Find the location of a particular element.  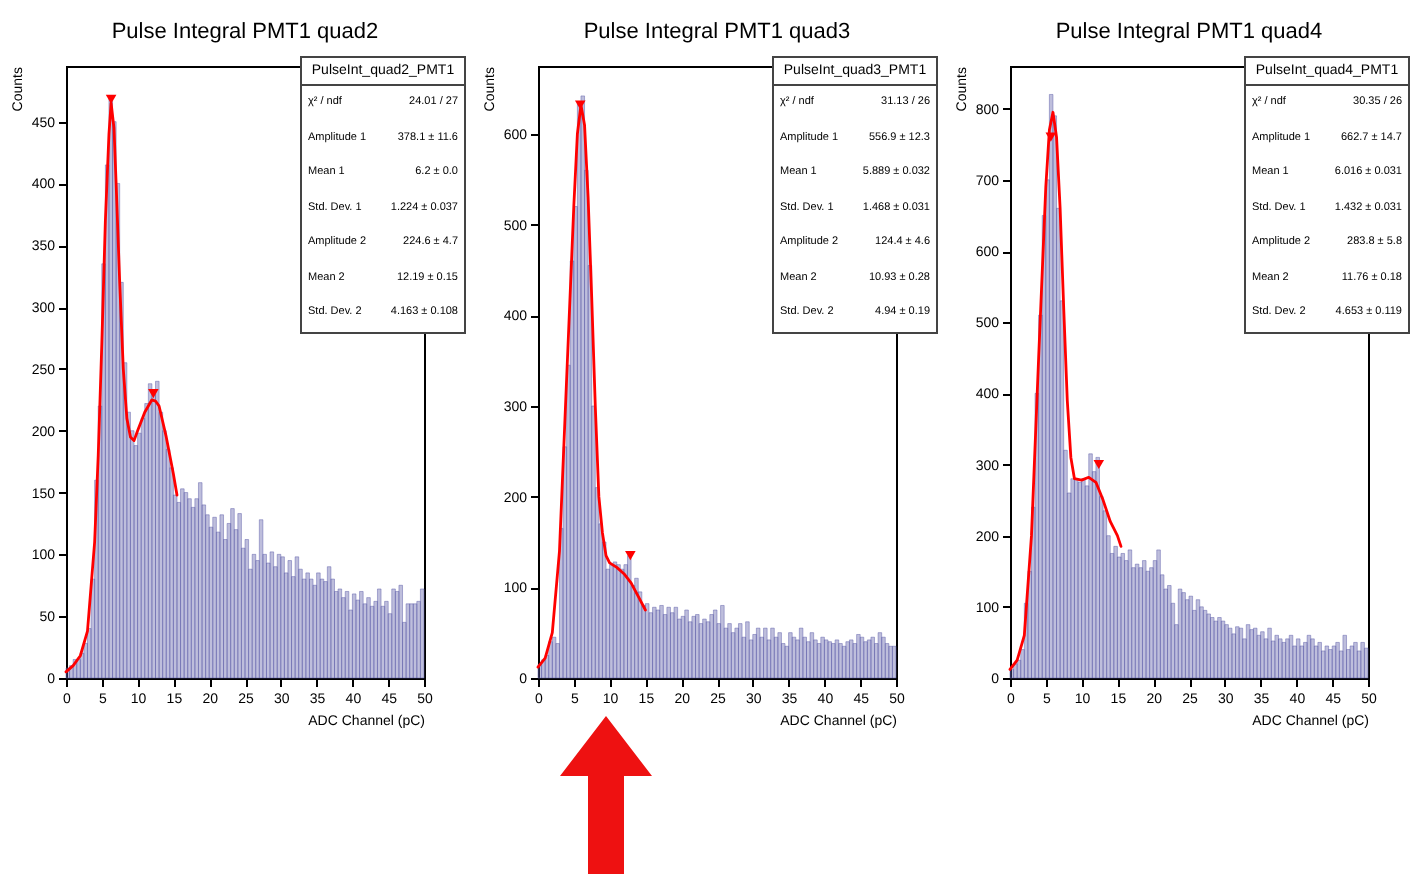

chart-title: Pulse Integral PMT1 quad4 is located at coordinates (1189, 32).